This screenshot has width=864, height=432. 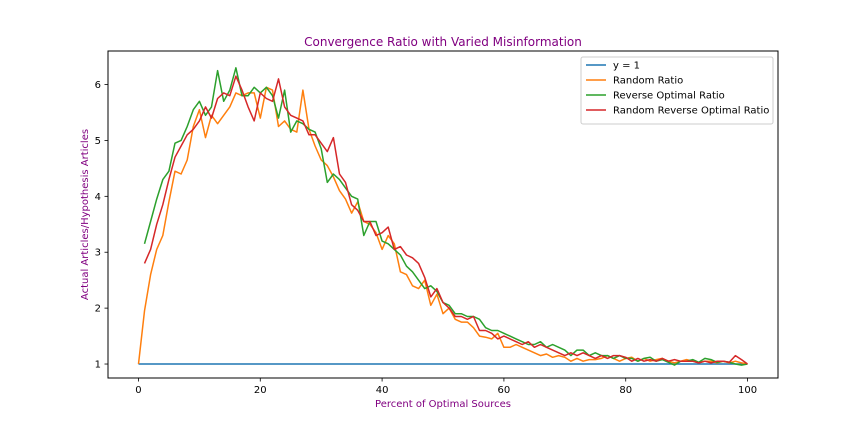 I want to click on y-axis: 1 2 3 4 5 6, so click(x=101, y=225).